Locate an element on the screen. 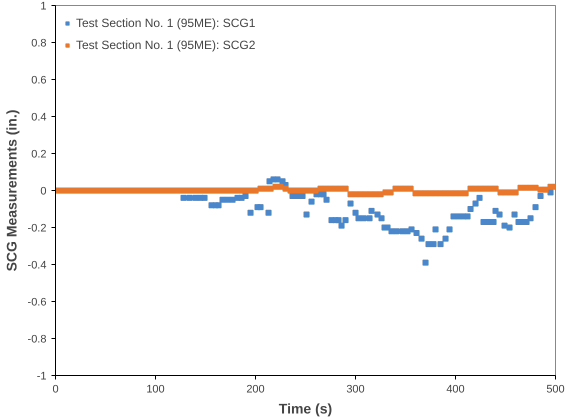 Image resolution: width=570 pixels, height=419 pixels. y-tick-label: 0 is located at coordinates (43, 192).